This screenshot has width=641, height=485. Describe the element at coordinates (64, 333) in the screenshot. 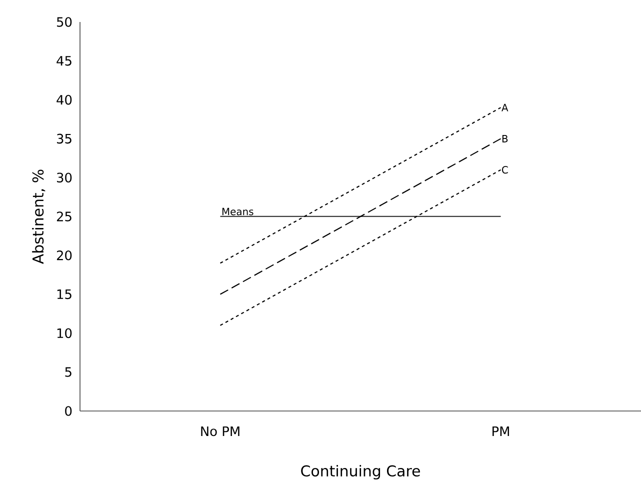

I see `y-tick-label: 10` at that location.